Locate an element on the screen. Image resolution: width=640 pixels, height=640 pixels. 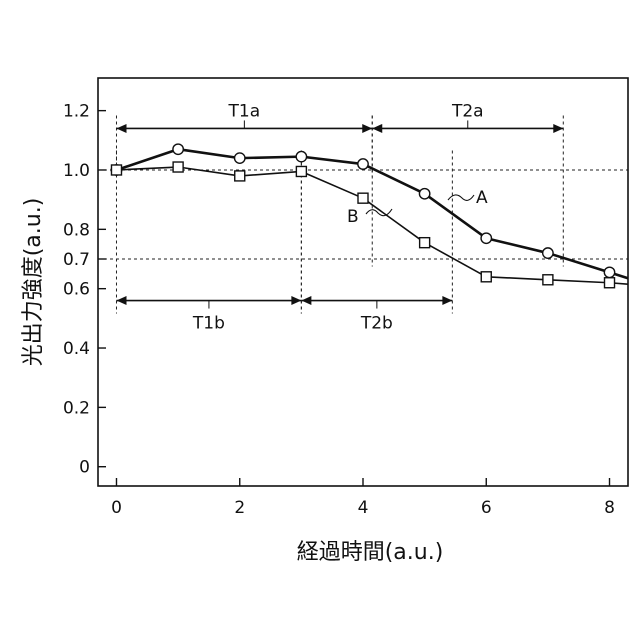
y-tick-label: 0.7 is located at coordinates (76, 260).